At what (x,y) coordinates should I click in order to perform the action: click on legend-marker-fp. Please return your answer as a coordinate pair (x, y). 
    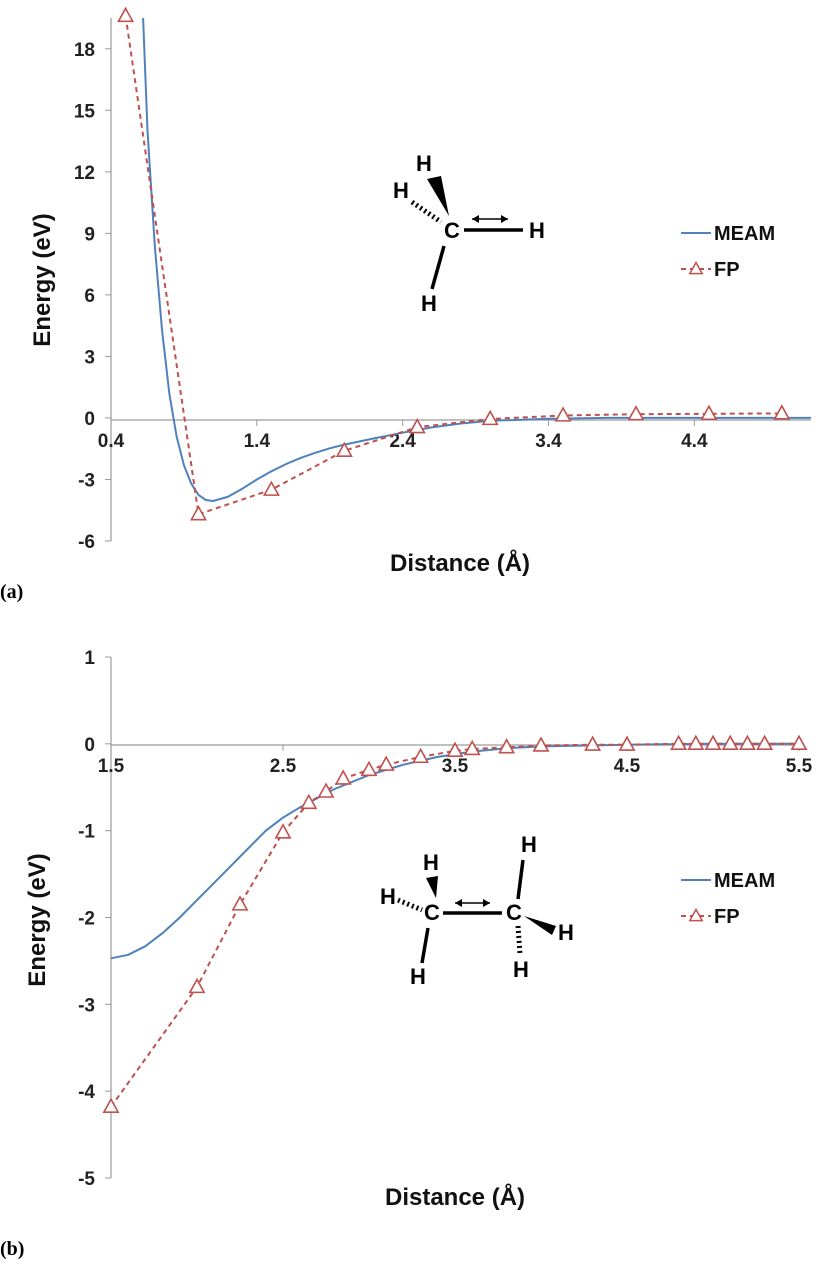
    Looking at the image, I should click on (696, 914).